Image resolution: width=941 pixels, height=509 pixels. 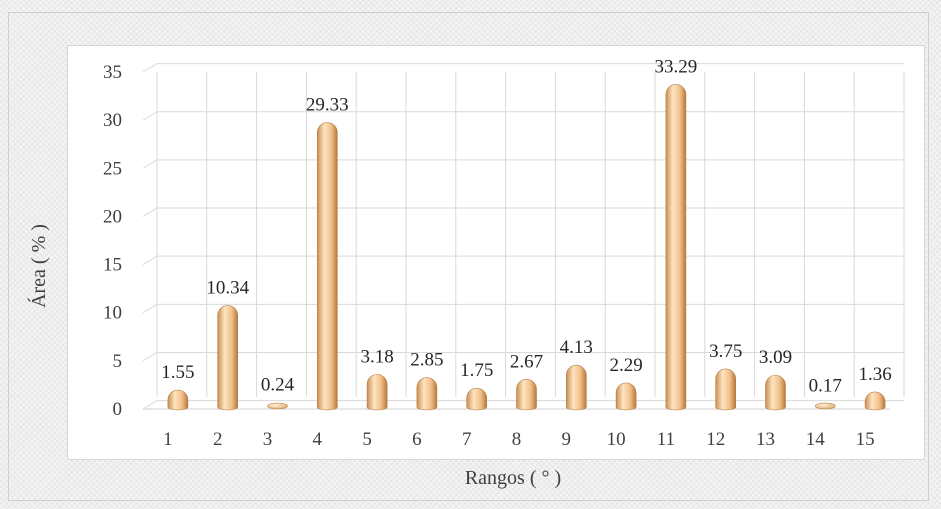 I want to click on y-tick-label: 0, so click(x=118, y=409).